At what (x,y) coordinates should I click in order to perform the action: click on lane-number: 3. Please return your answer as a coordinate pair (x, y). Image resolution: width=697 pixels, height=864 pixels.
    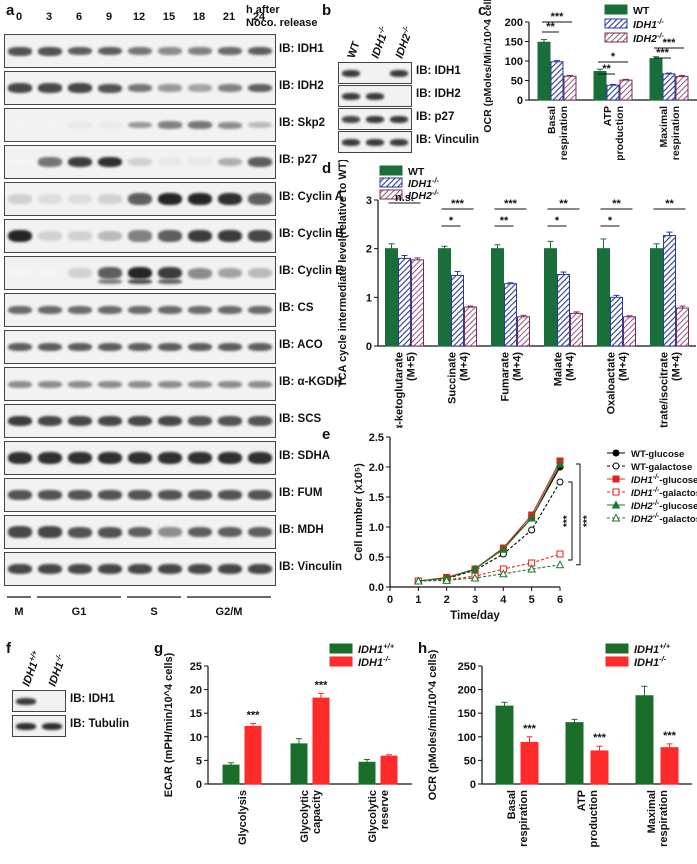
    Looking at the image, I should click on (49, 17).